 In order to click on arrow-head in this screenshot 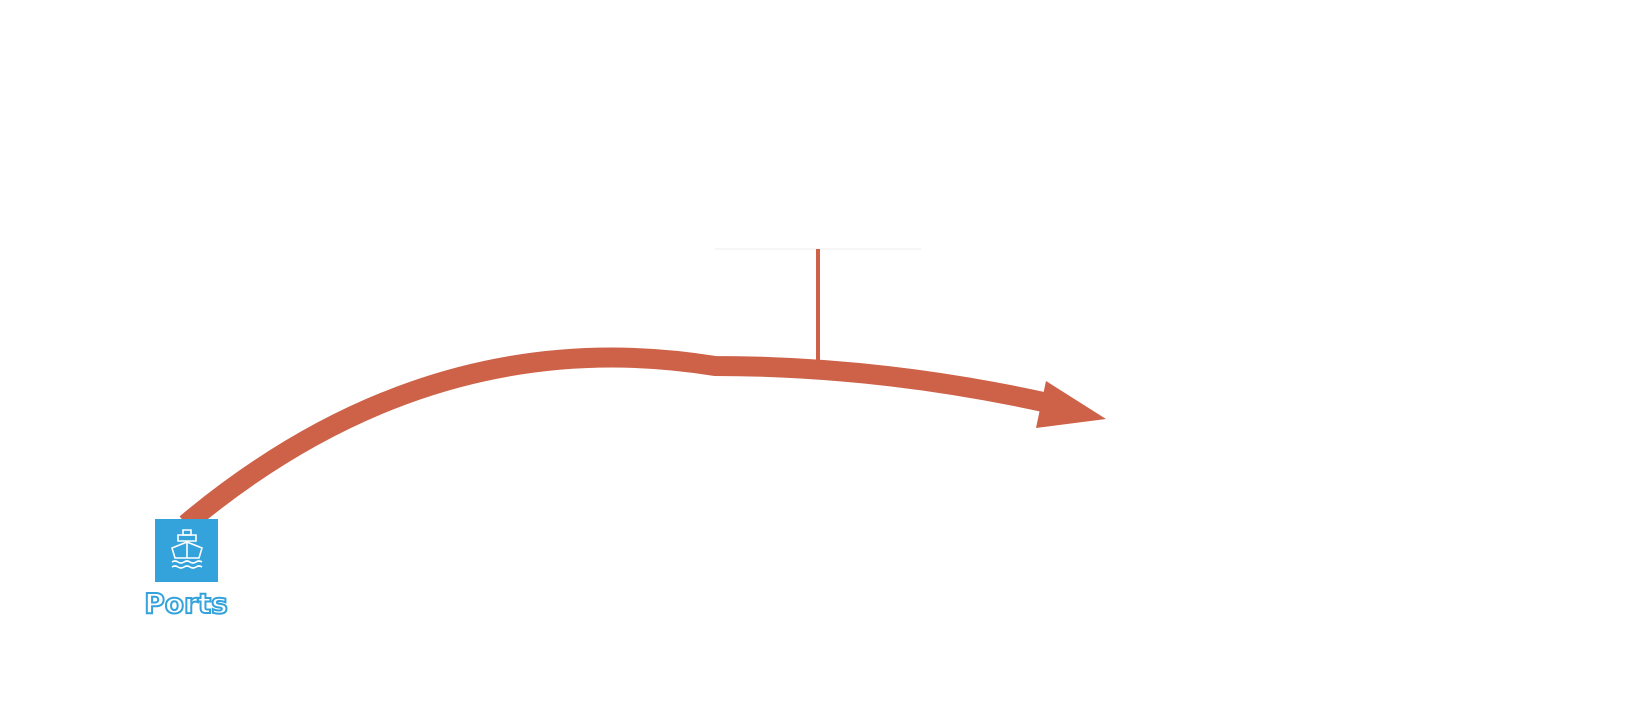, I will do `click(1071, 404)`.